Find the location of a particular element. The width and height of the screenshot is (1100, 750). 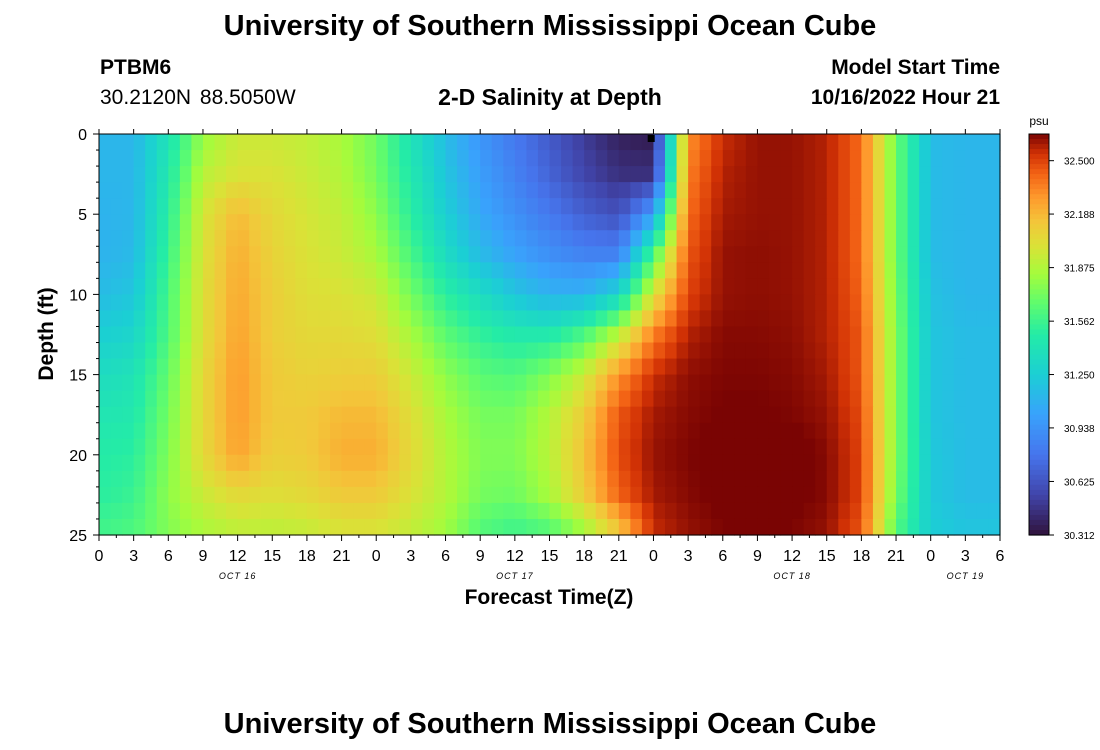

x-tick-label: 18 is located at coordinates (584, 556).